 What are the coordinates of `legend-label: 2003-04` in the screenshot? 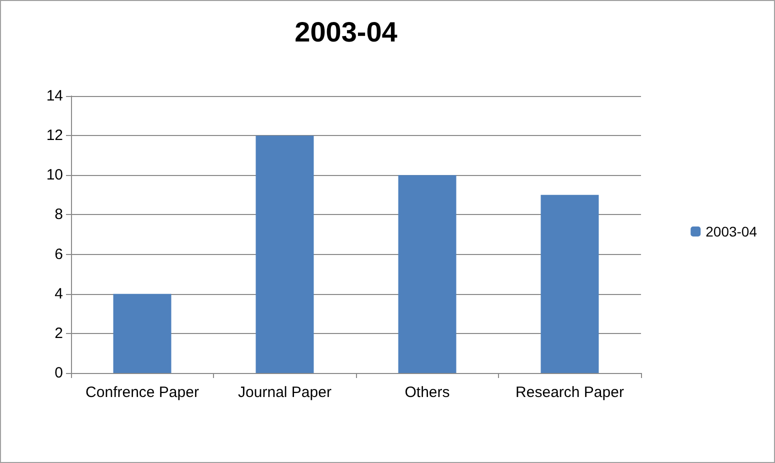 It's located at (732, 232).